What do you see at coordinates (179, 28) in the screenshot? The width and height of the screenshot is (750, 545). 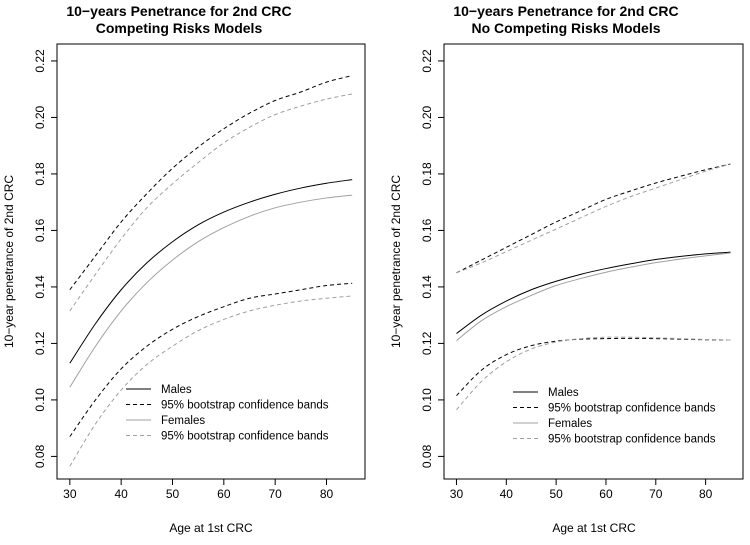 I see `chart-subtitle: Competing Risks Models` at bounding box center [179, 28].